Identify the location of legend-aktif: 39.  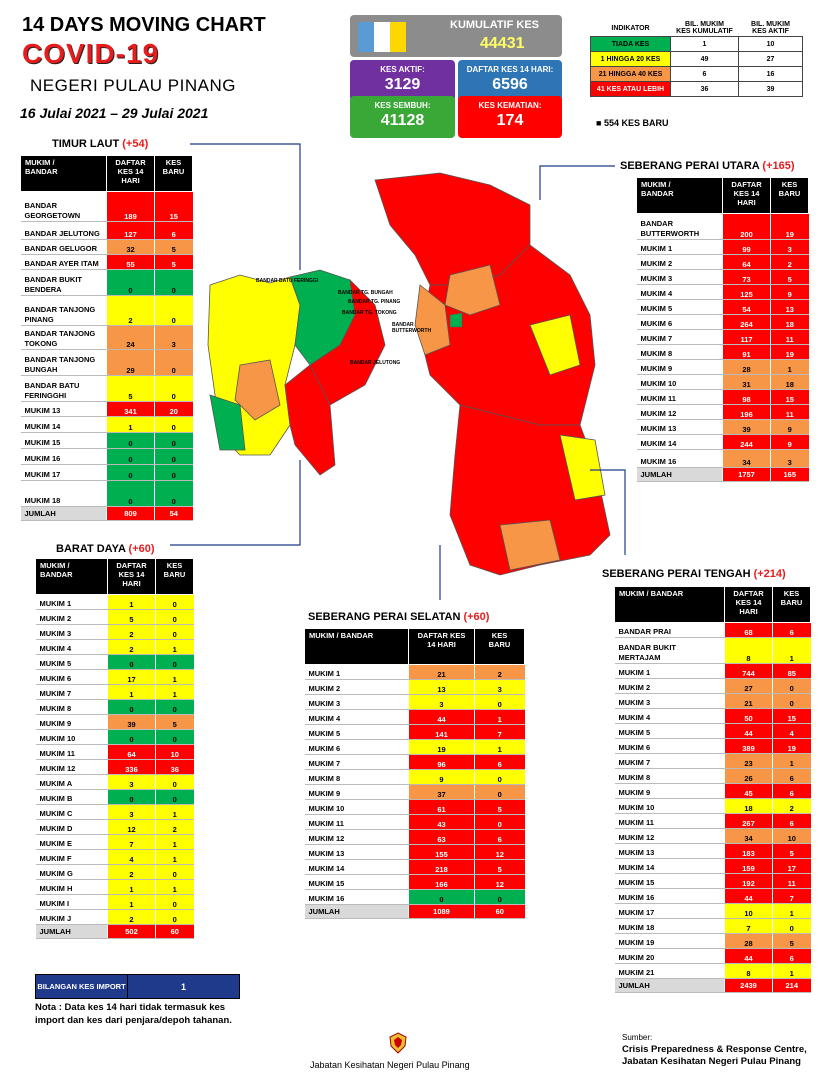
(770, 89).